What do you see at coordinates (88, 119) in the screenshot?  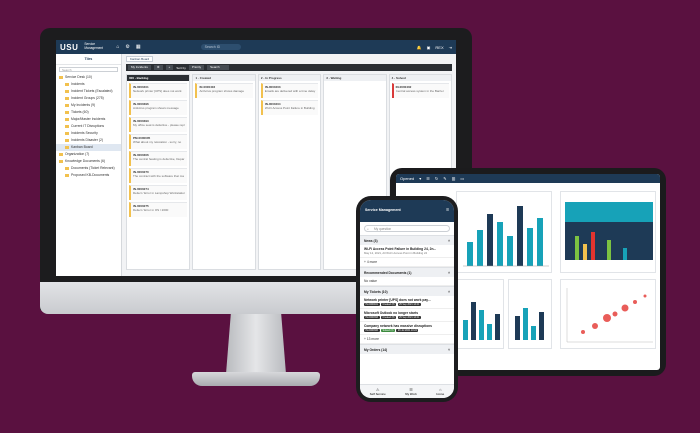 I see `sidebar-item: Major/Master Incidents` at bounding box center [88, 119].